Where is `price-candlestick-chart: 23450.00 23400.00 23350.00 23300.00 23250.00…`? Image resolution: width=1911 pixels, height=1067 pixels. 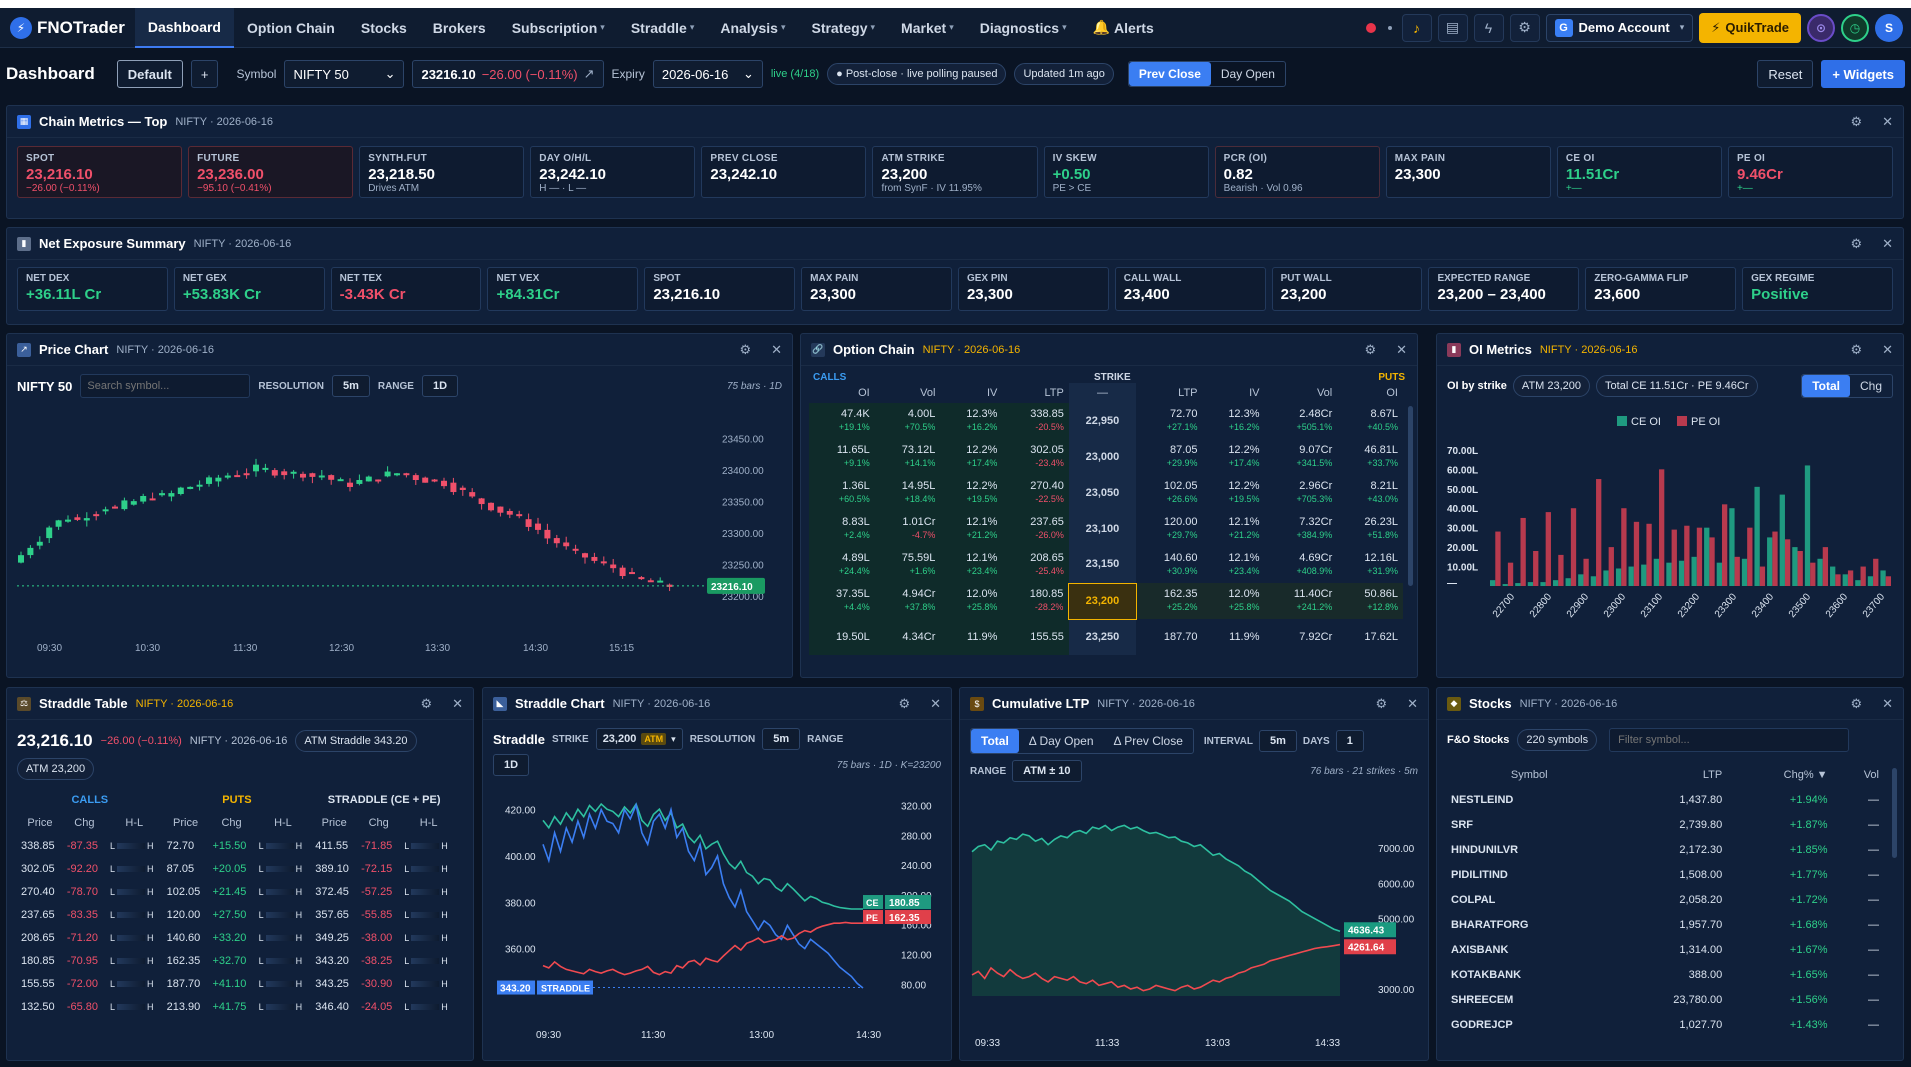
price-candlestick-chart: 23450.00 23400.00 23350.00 23300.00 23250.00… is located at coordinates (399, 536).